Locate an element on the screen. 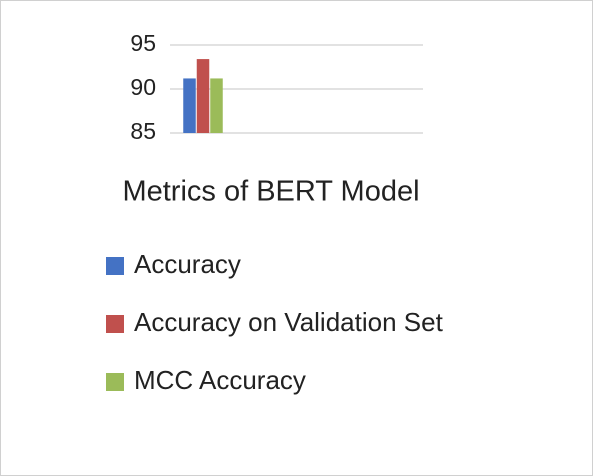 The height and width of the screenshot is (476, 593). legend-label: Accuracy is located at coordinates (187, 264).